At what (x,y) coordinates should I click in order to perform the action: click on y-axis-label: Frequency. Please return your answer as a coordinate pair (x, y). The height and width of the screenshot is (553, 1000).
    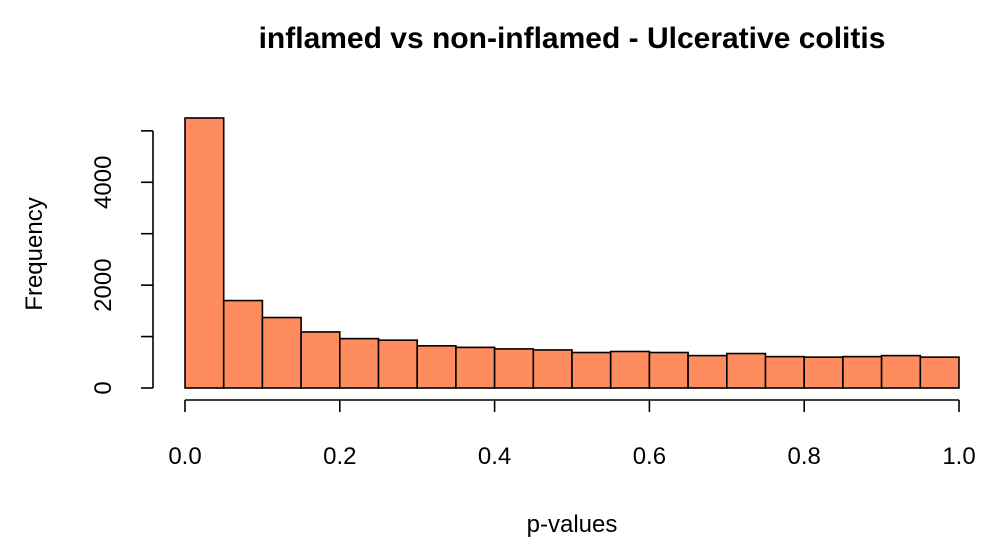
    Looking at the image, I should click on (34, 253).